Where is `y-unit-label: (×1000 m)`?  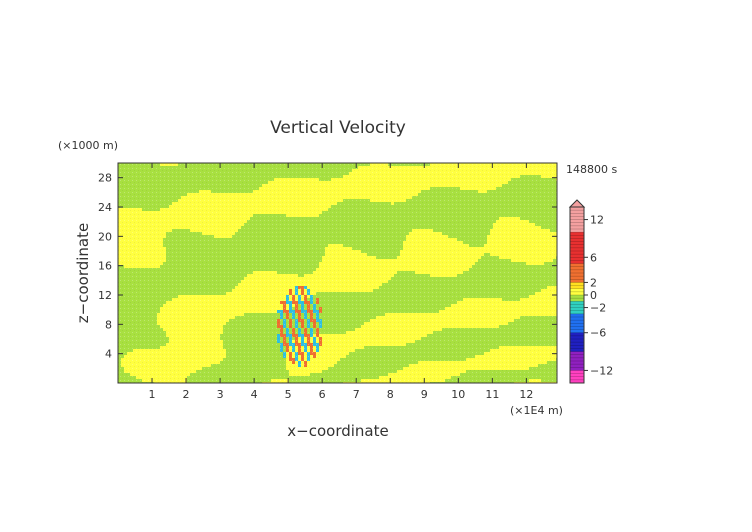 y-unit-label: (×1000 m) is located at coordinates (88, 145).